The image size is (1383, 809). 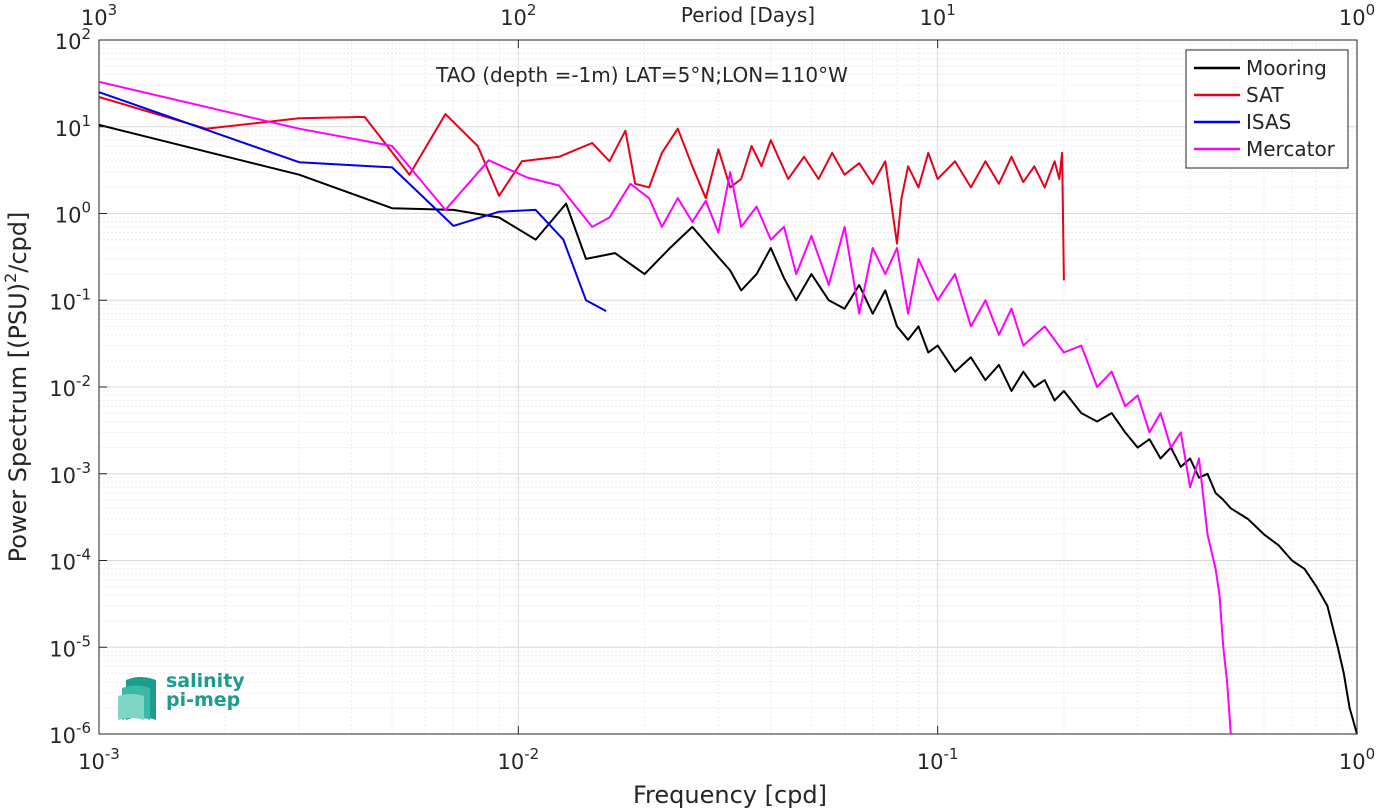 I want to click on legend-label-isas: ISAS, so click(x=1268, y=122).